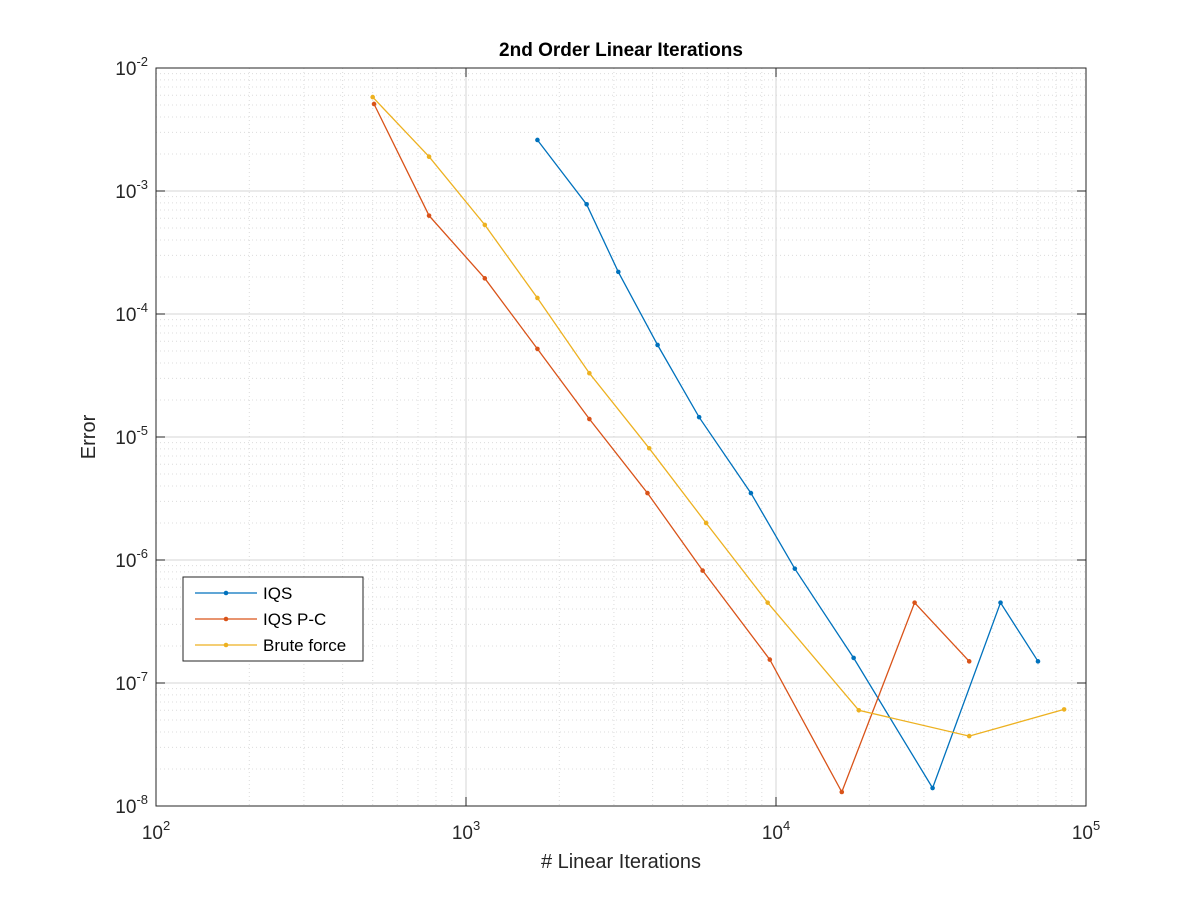 This screenshot has width=1200, height=900. Describe the element at coordinates (776, 831) in the screenshot. I see `x-tick-label: 10⁴` at that location.